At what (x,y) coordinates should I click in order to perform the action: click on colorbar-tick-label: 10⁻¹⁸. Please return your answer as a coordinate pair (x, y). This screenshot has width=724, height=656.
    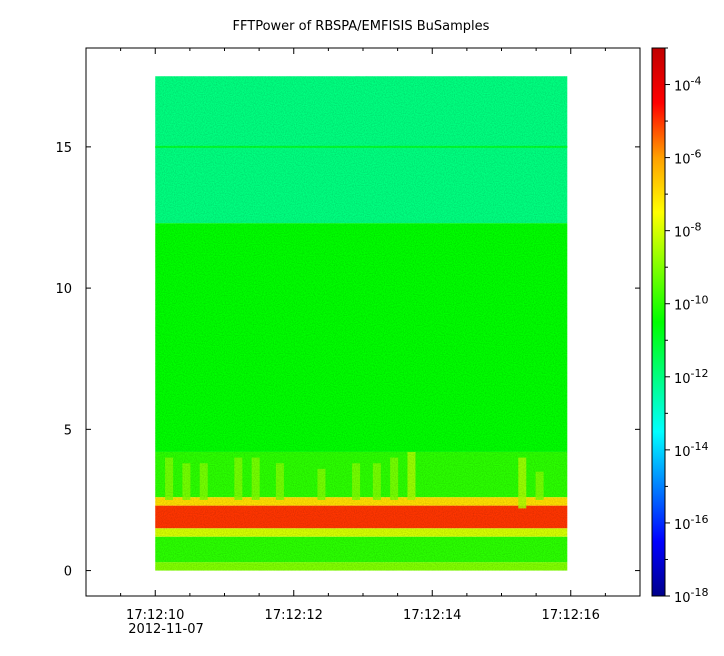
    Looking at the image, I should click on (691, 596).